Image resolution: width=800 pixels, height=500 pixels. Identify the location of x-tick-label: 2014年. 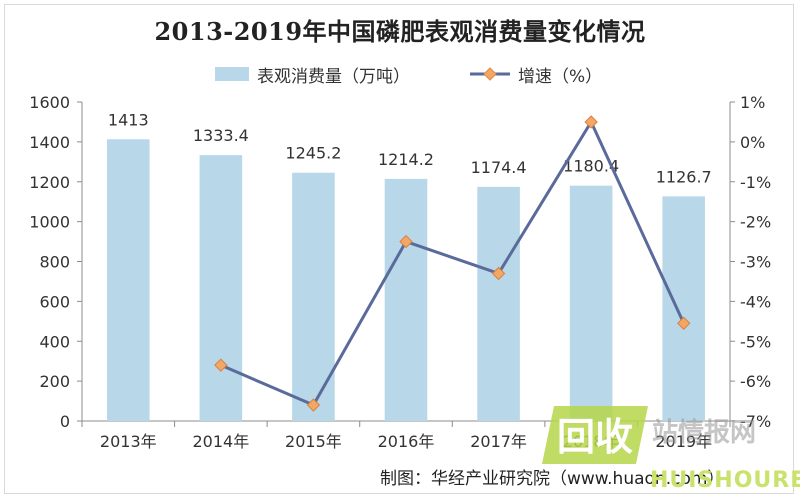
(220, 441).